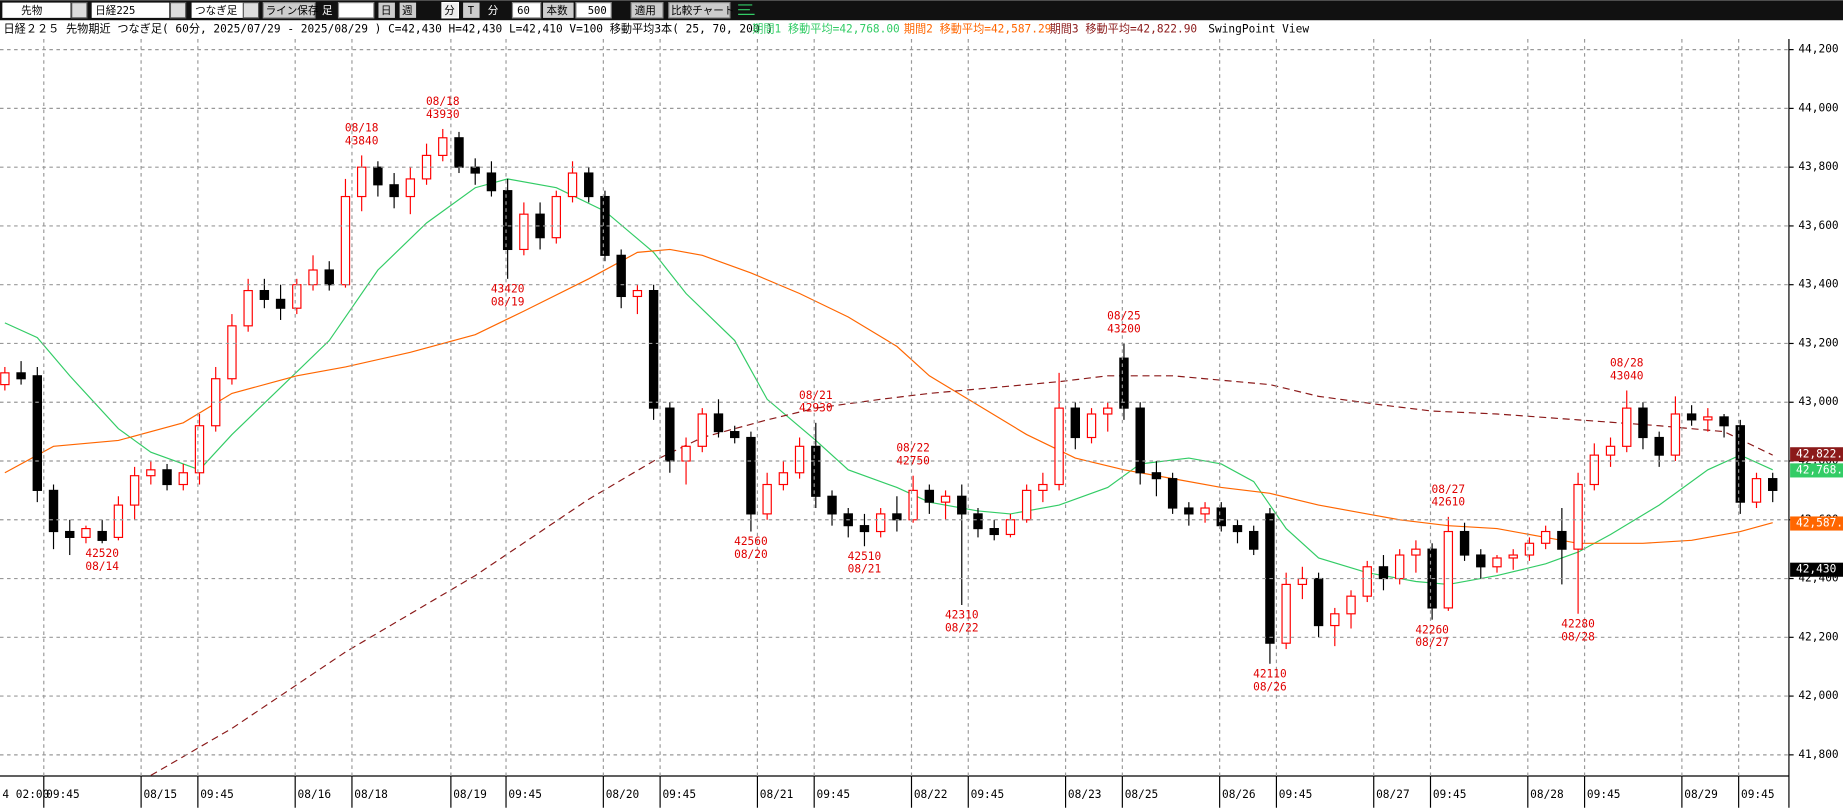 The height and width of the screenshot is (808, 1843). What do you see at coordinates (102, 566) in the screenshot?
I see `swing-label: 08/14` at bounding box center [102, 566].